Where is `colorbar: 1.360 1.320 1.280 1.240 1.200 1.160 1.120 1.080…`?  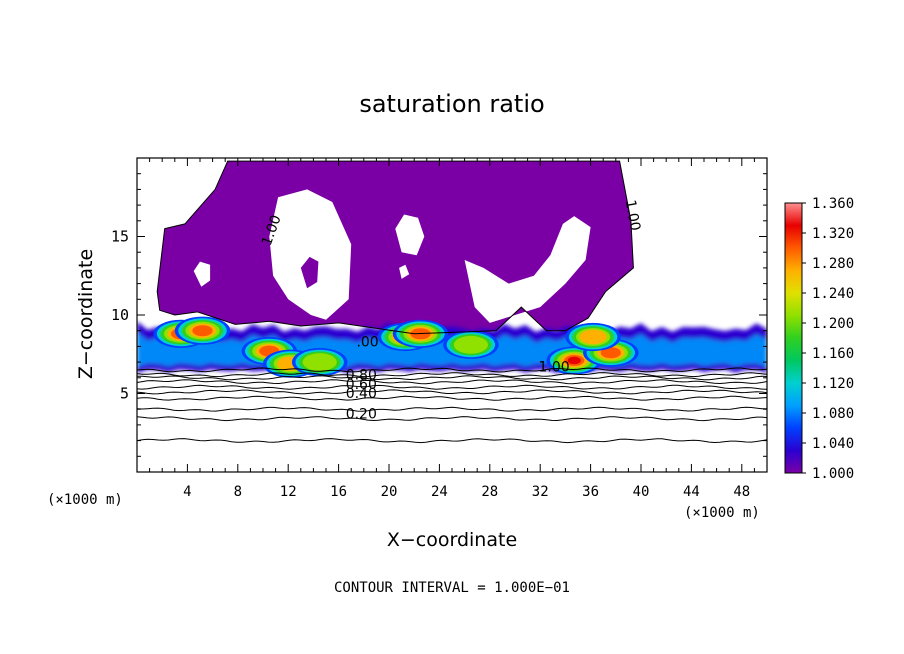 colorbar: 1.360 1.320 1.280 1.240 1.200 1.160 1.120 1.080… is located at coordinates (819, 339).